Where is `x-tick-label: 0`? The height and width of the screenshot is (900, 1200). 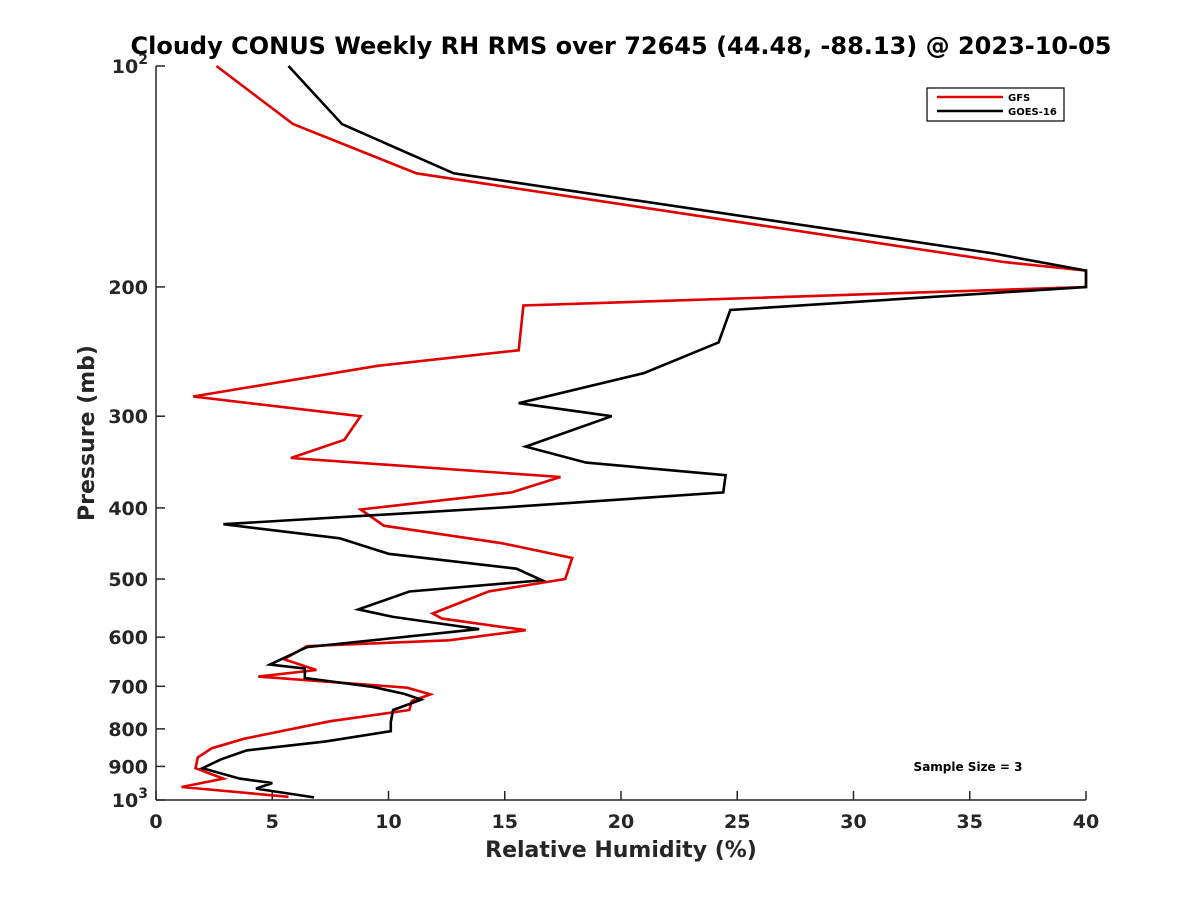
x-tick-label: 0 is located at coordinates (155, 822).